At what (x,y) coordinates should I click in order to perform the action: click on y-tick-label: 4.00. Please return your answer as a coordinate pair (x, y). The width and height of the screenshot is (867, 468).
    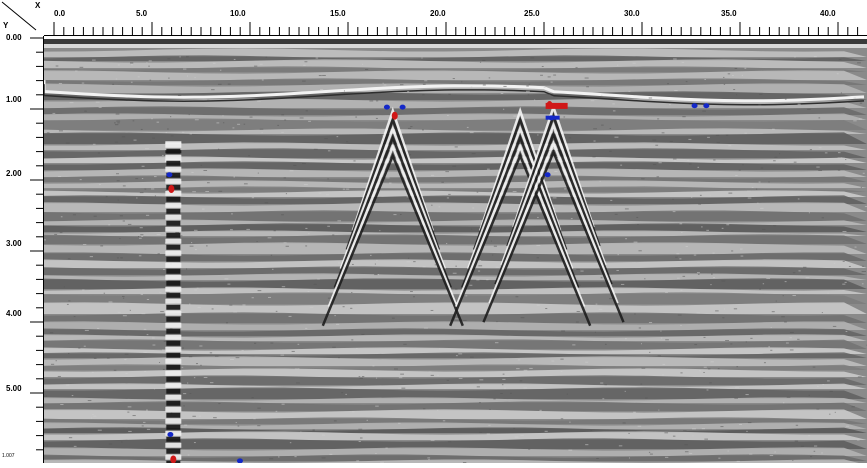
    Looking at the image, I should click on (14, 314).